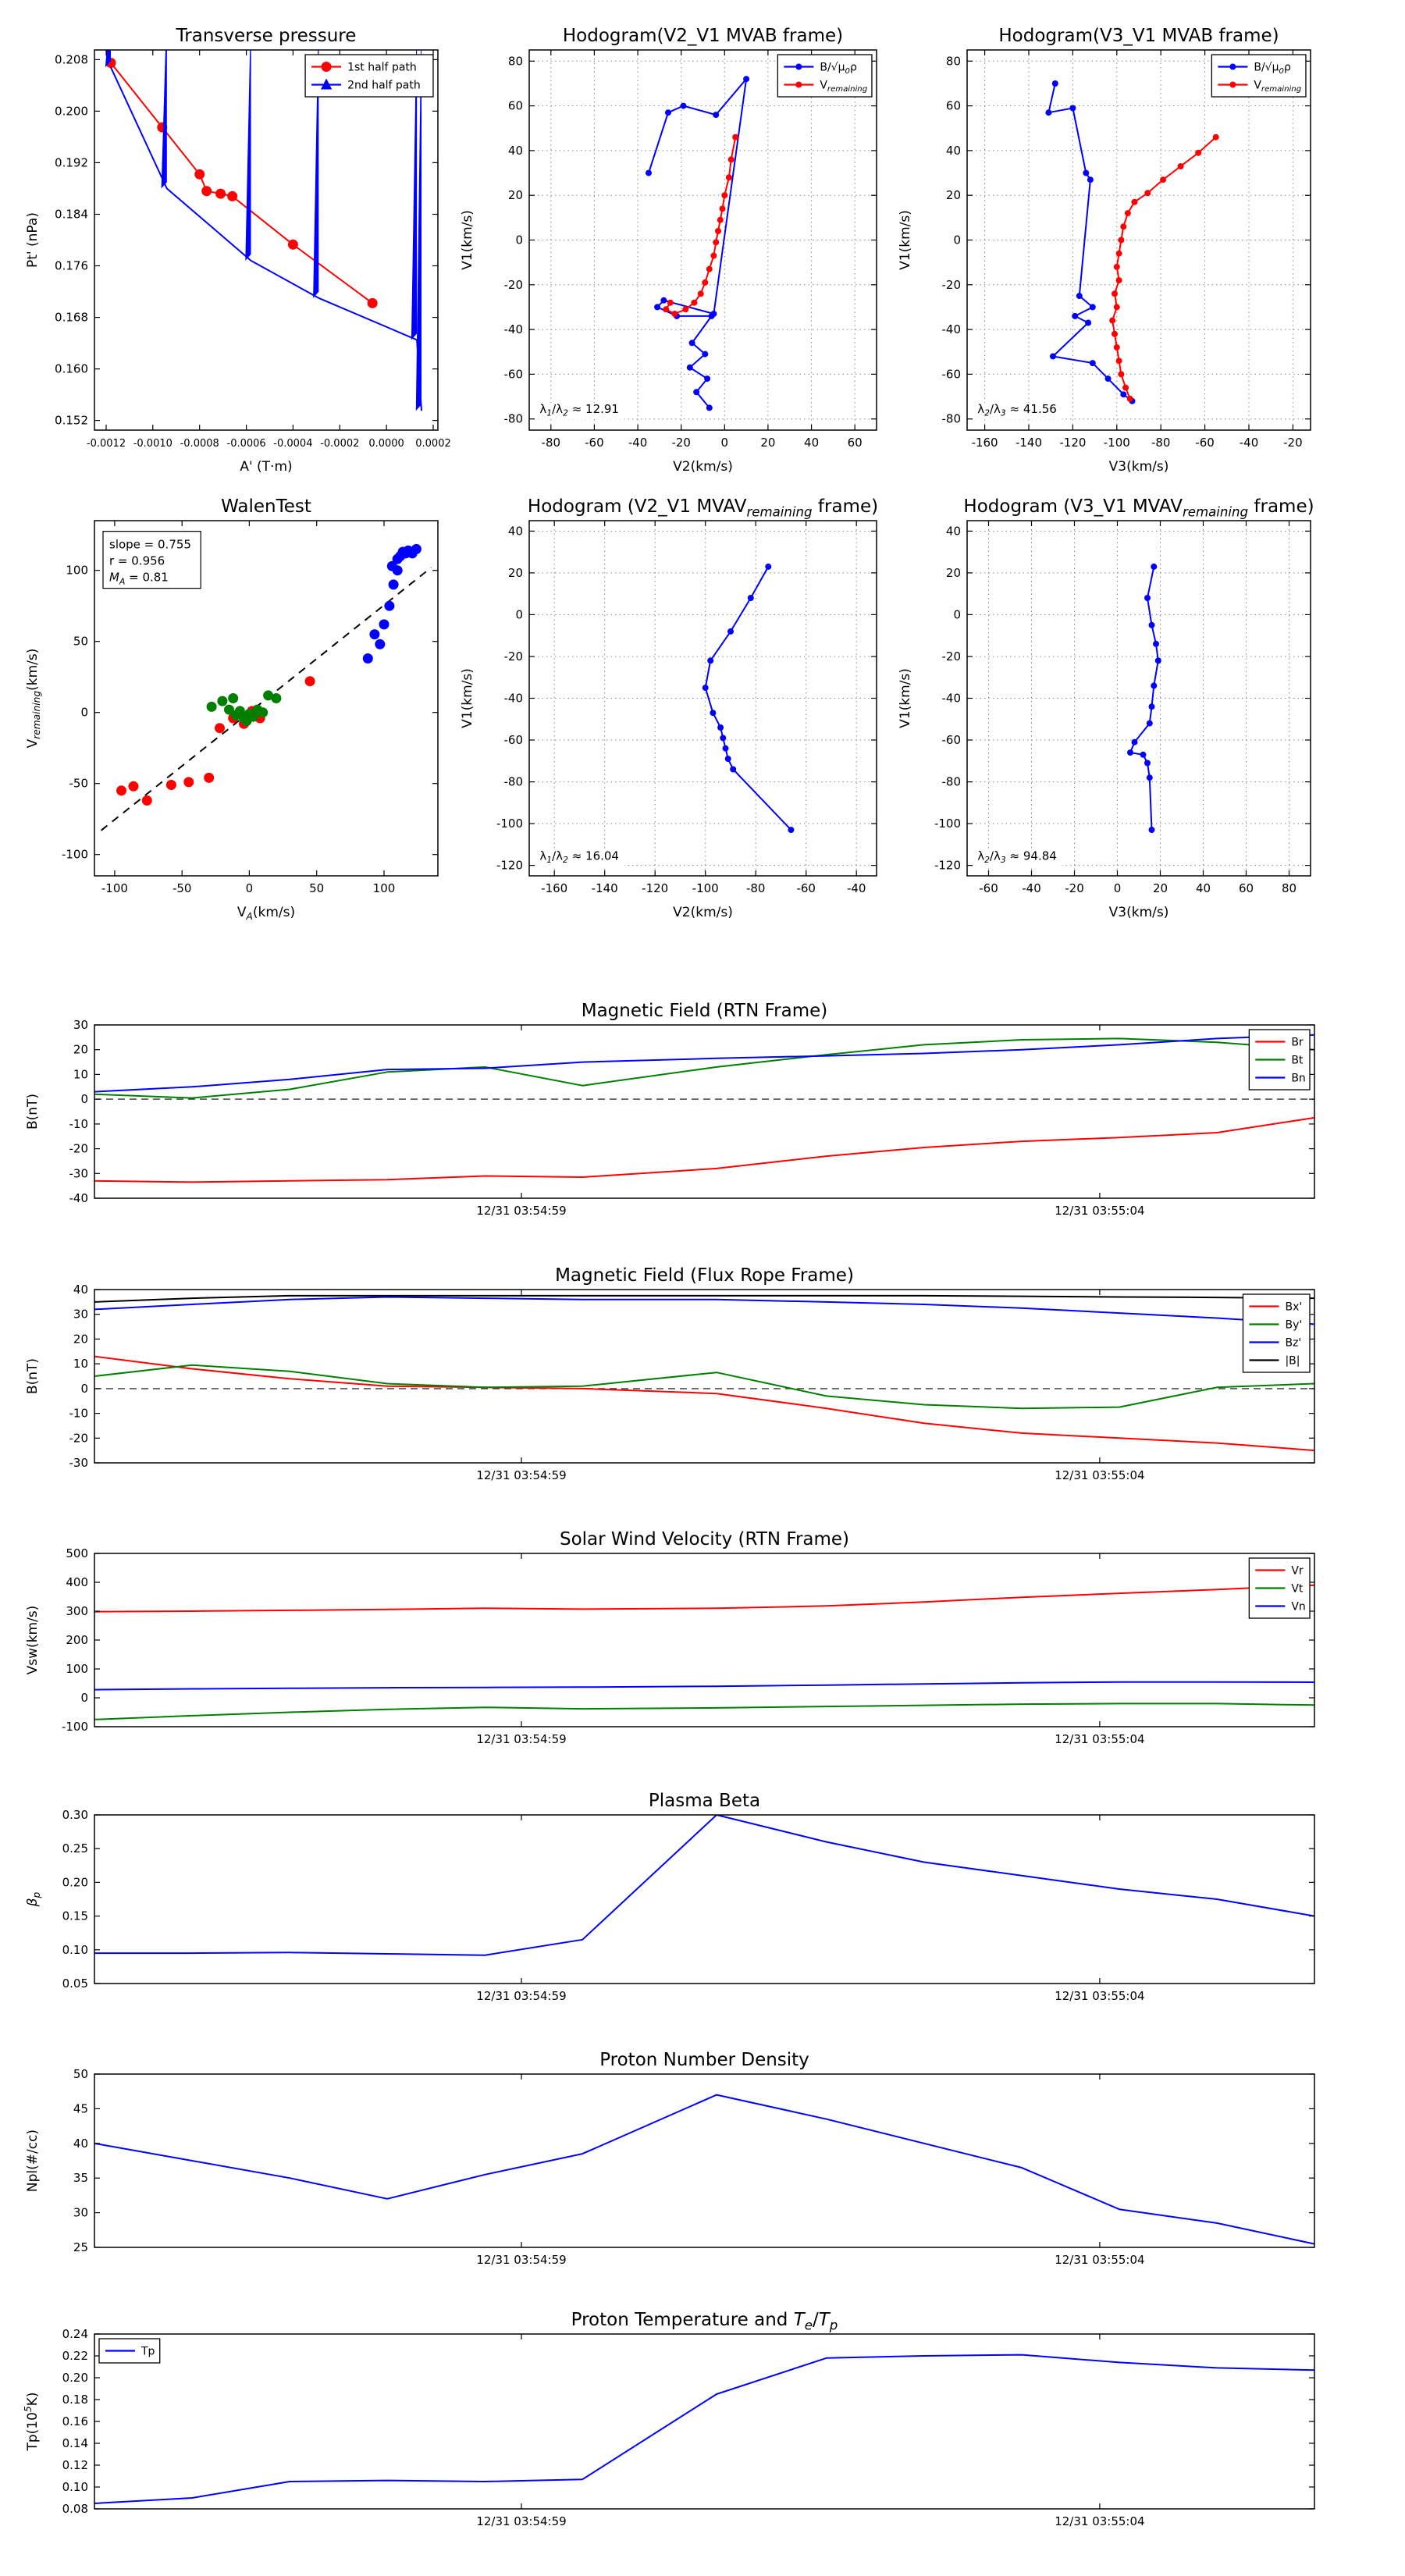 The width and height of the screenshot is (1405, 2576). Describe the element at coordinates (515, 573) in the screenshot. I see `y-tick-label: 20` at that location.